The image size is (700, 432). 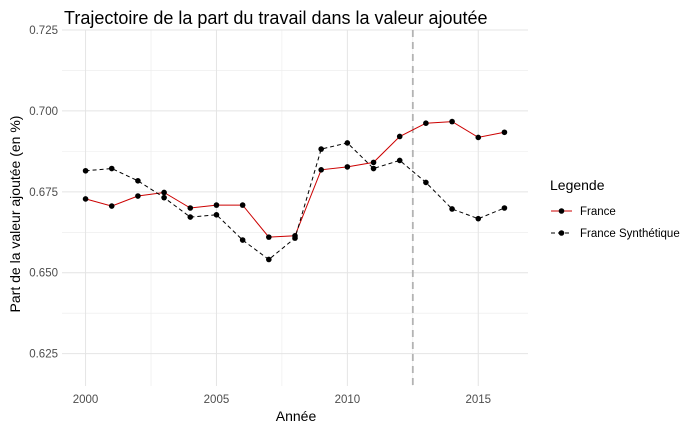 I want to click on y-axis-title: Part de la valeur ajoutée (en %), so click(x=15, y=214).